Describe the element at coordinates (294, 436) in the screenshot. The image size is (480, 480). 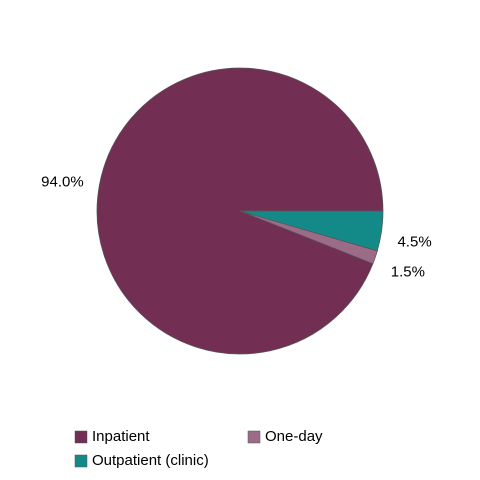
I see `legend-label: One-day` at that location.